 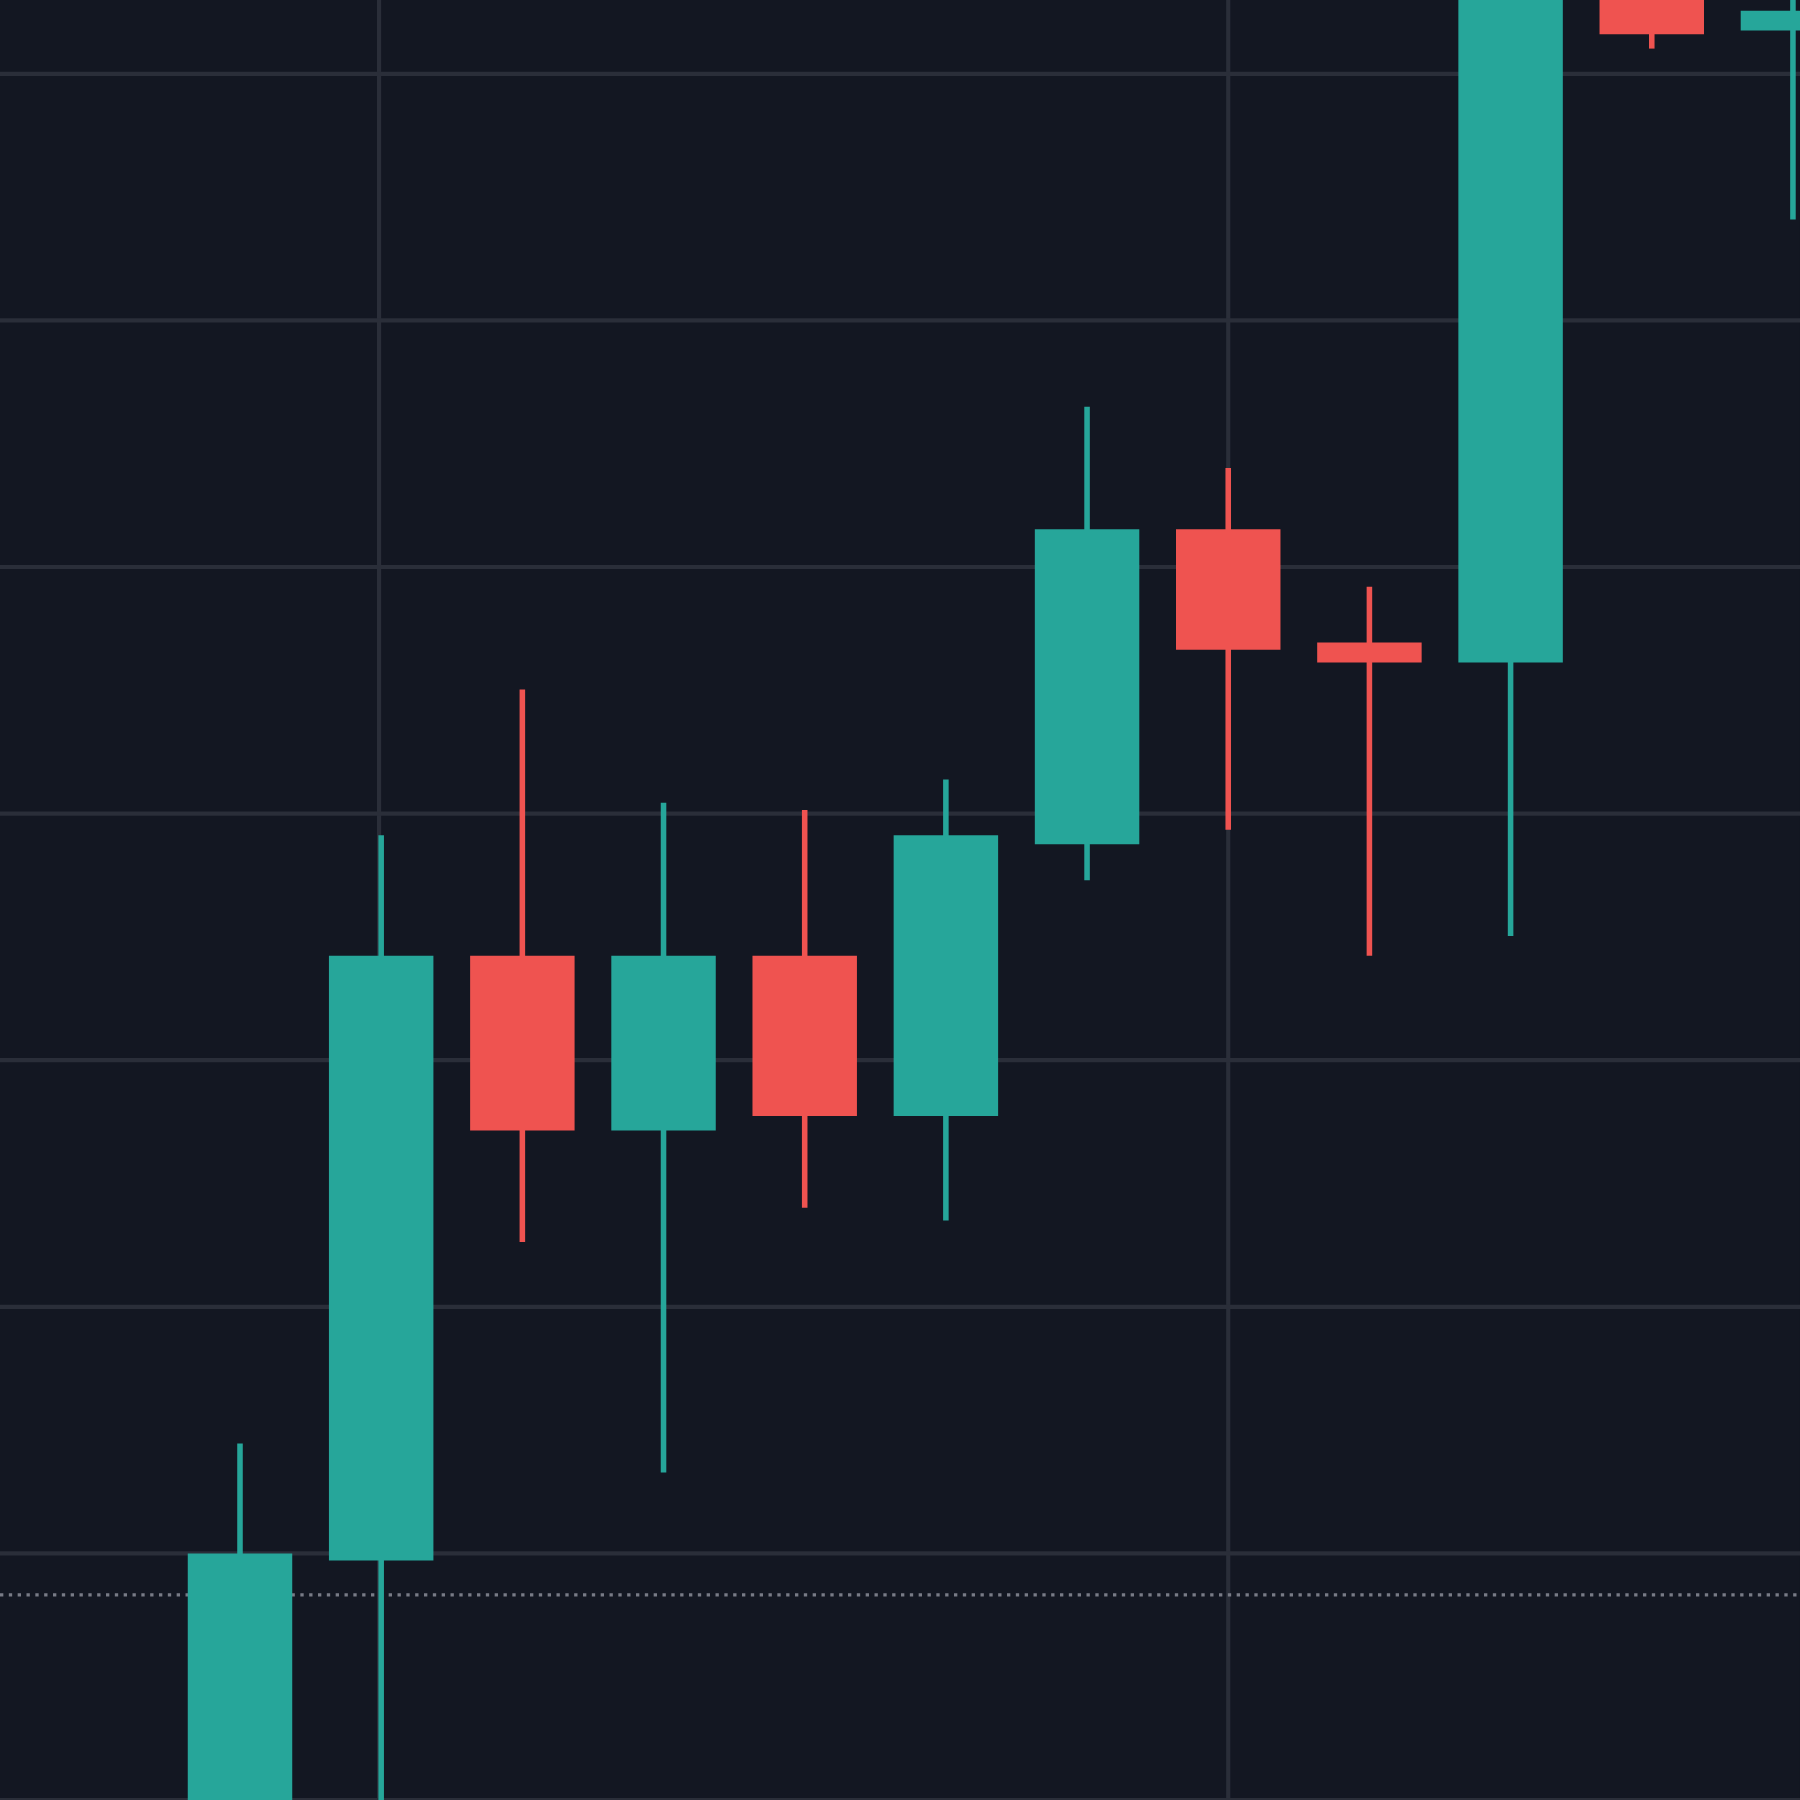 I want to click on candlestick, so click(x=1369, y=771).